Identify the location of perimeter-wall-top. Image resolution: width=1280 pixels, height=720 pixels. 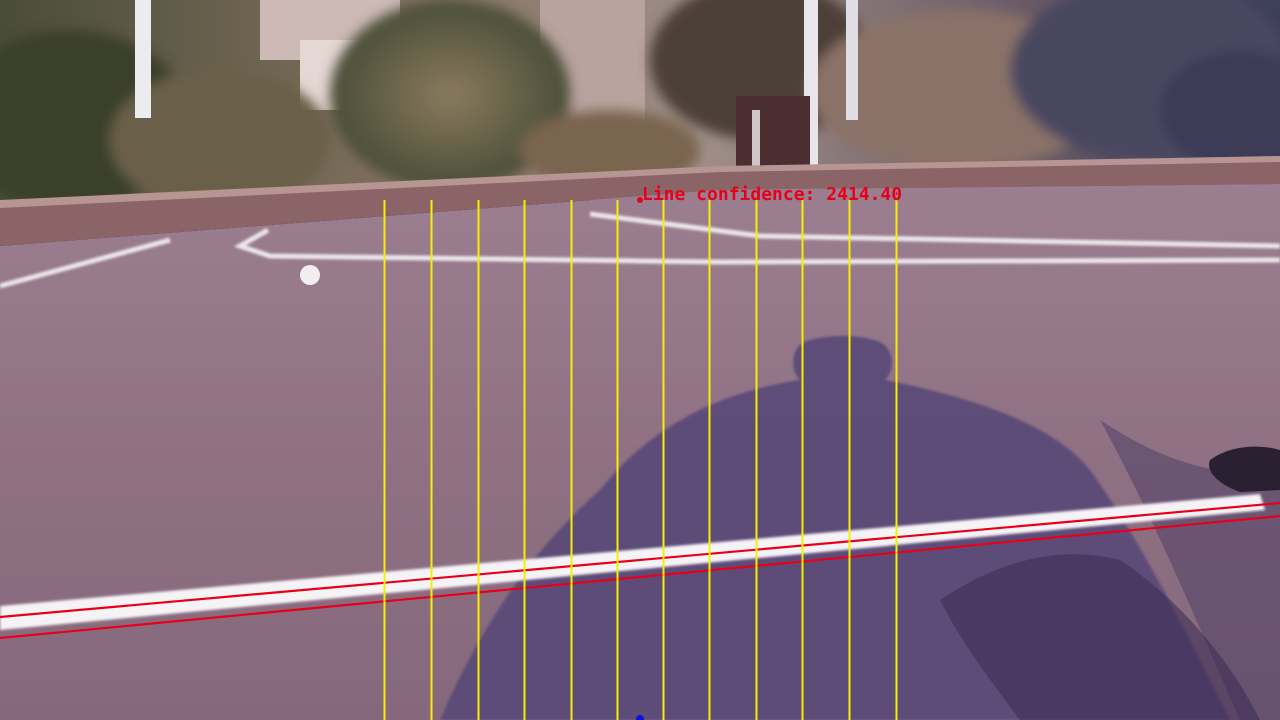
(640, 182).